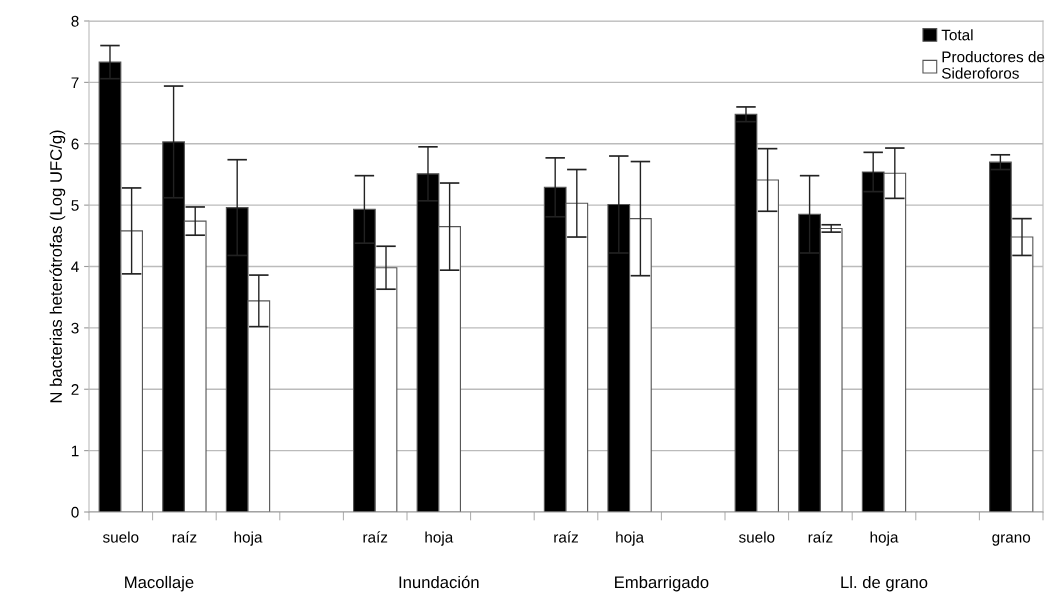 The width and height of the screenshot is (1052, 599). Describe the element at coordinates (662, 583) in the screenshot. I see `text: Embarrigado` at that location.